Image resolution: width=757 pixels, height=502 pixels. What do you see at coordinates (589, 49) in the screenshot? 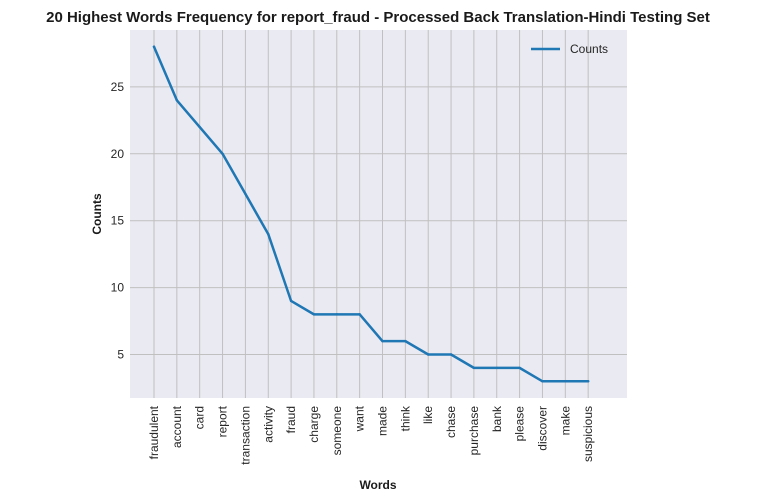
I see `legend-label-counts: Counts` at bounding box center [589, 49].